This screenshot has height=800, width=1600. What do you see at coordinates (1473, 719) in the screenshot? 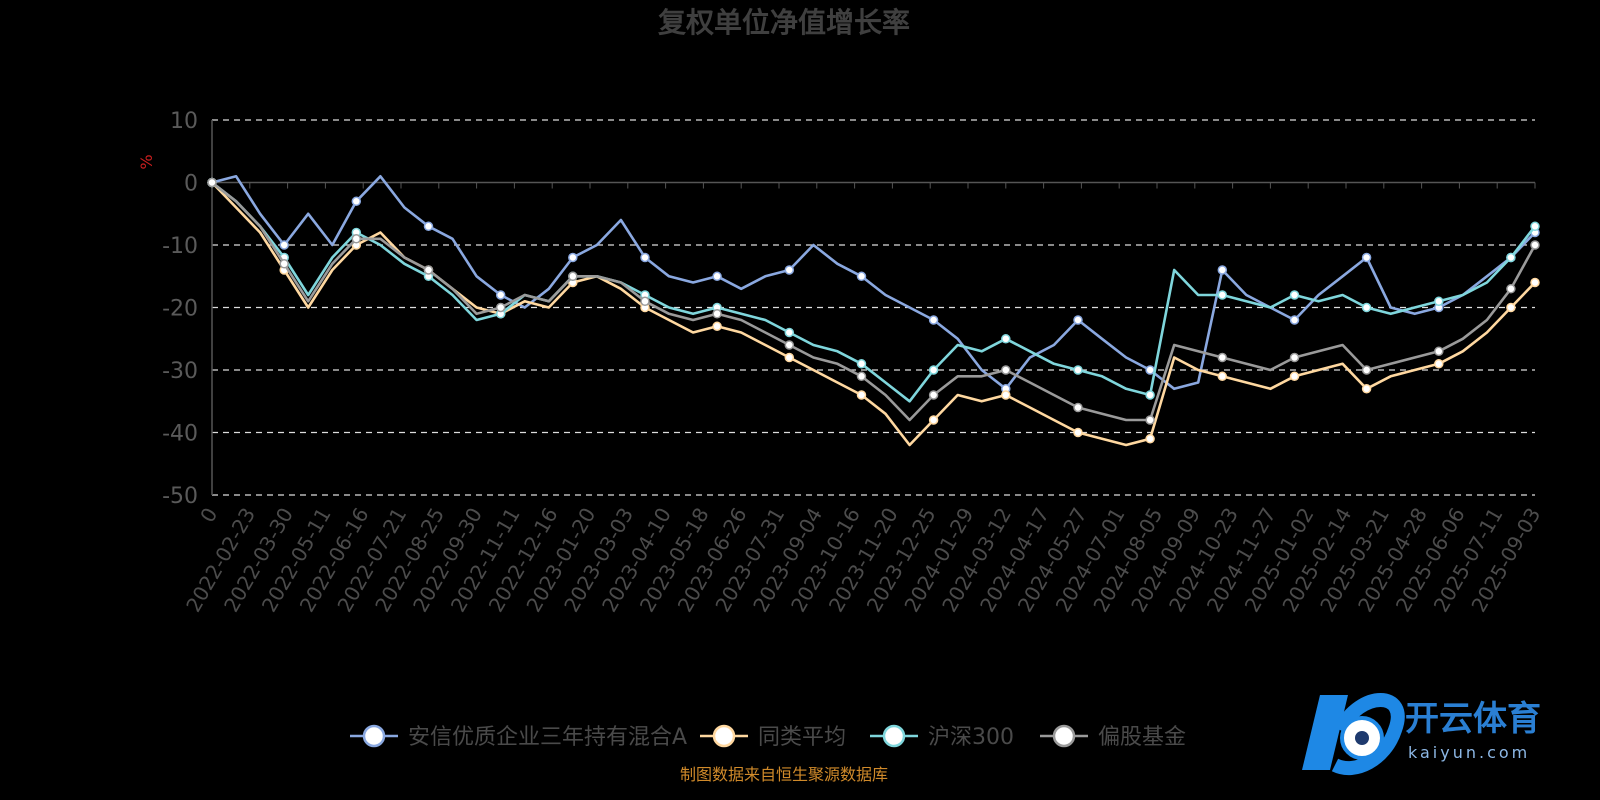
I see `watermark-name: 开云体育` at bounding box center [1473, 719].